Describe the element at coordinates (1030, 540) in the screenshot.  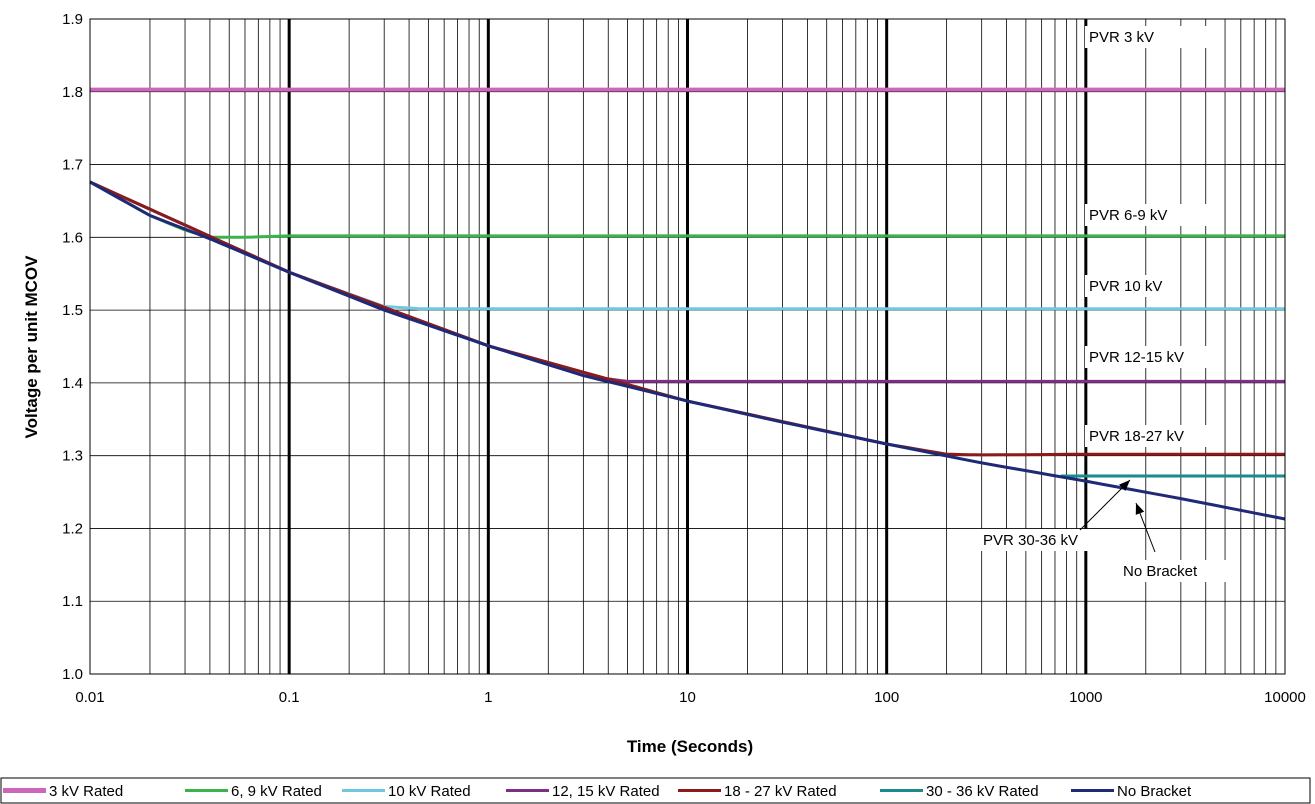
I see `annotation-label: PVR 30-36 kV` at that location.